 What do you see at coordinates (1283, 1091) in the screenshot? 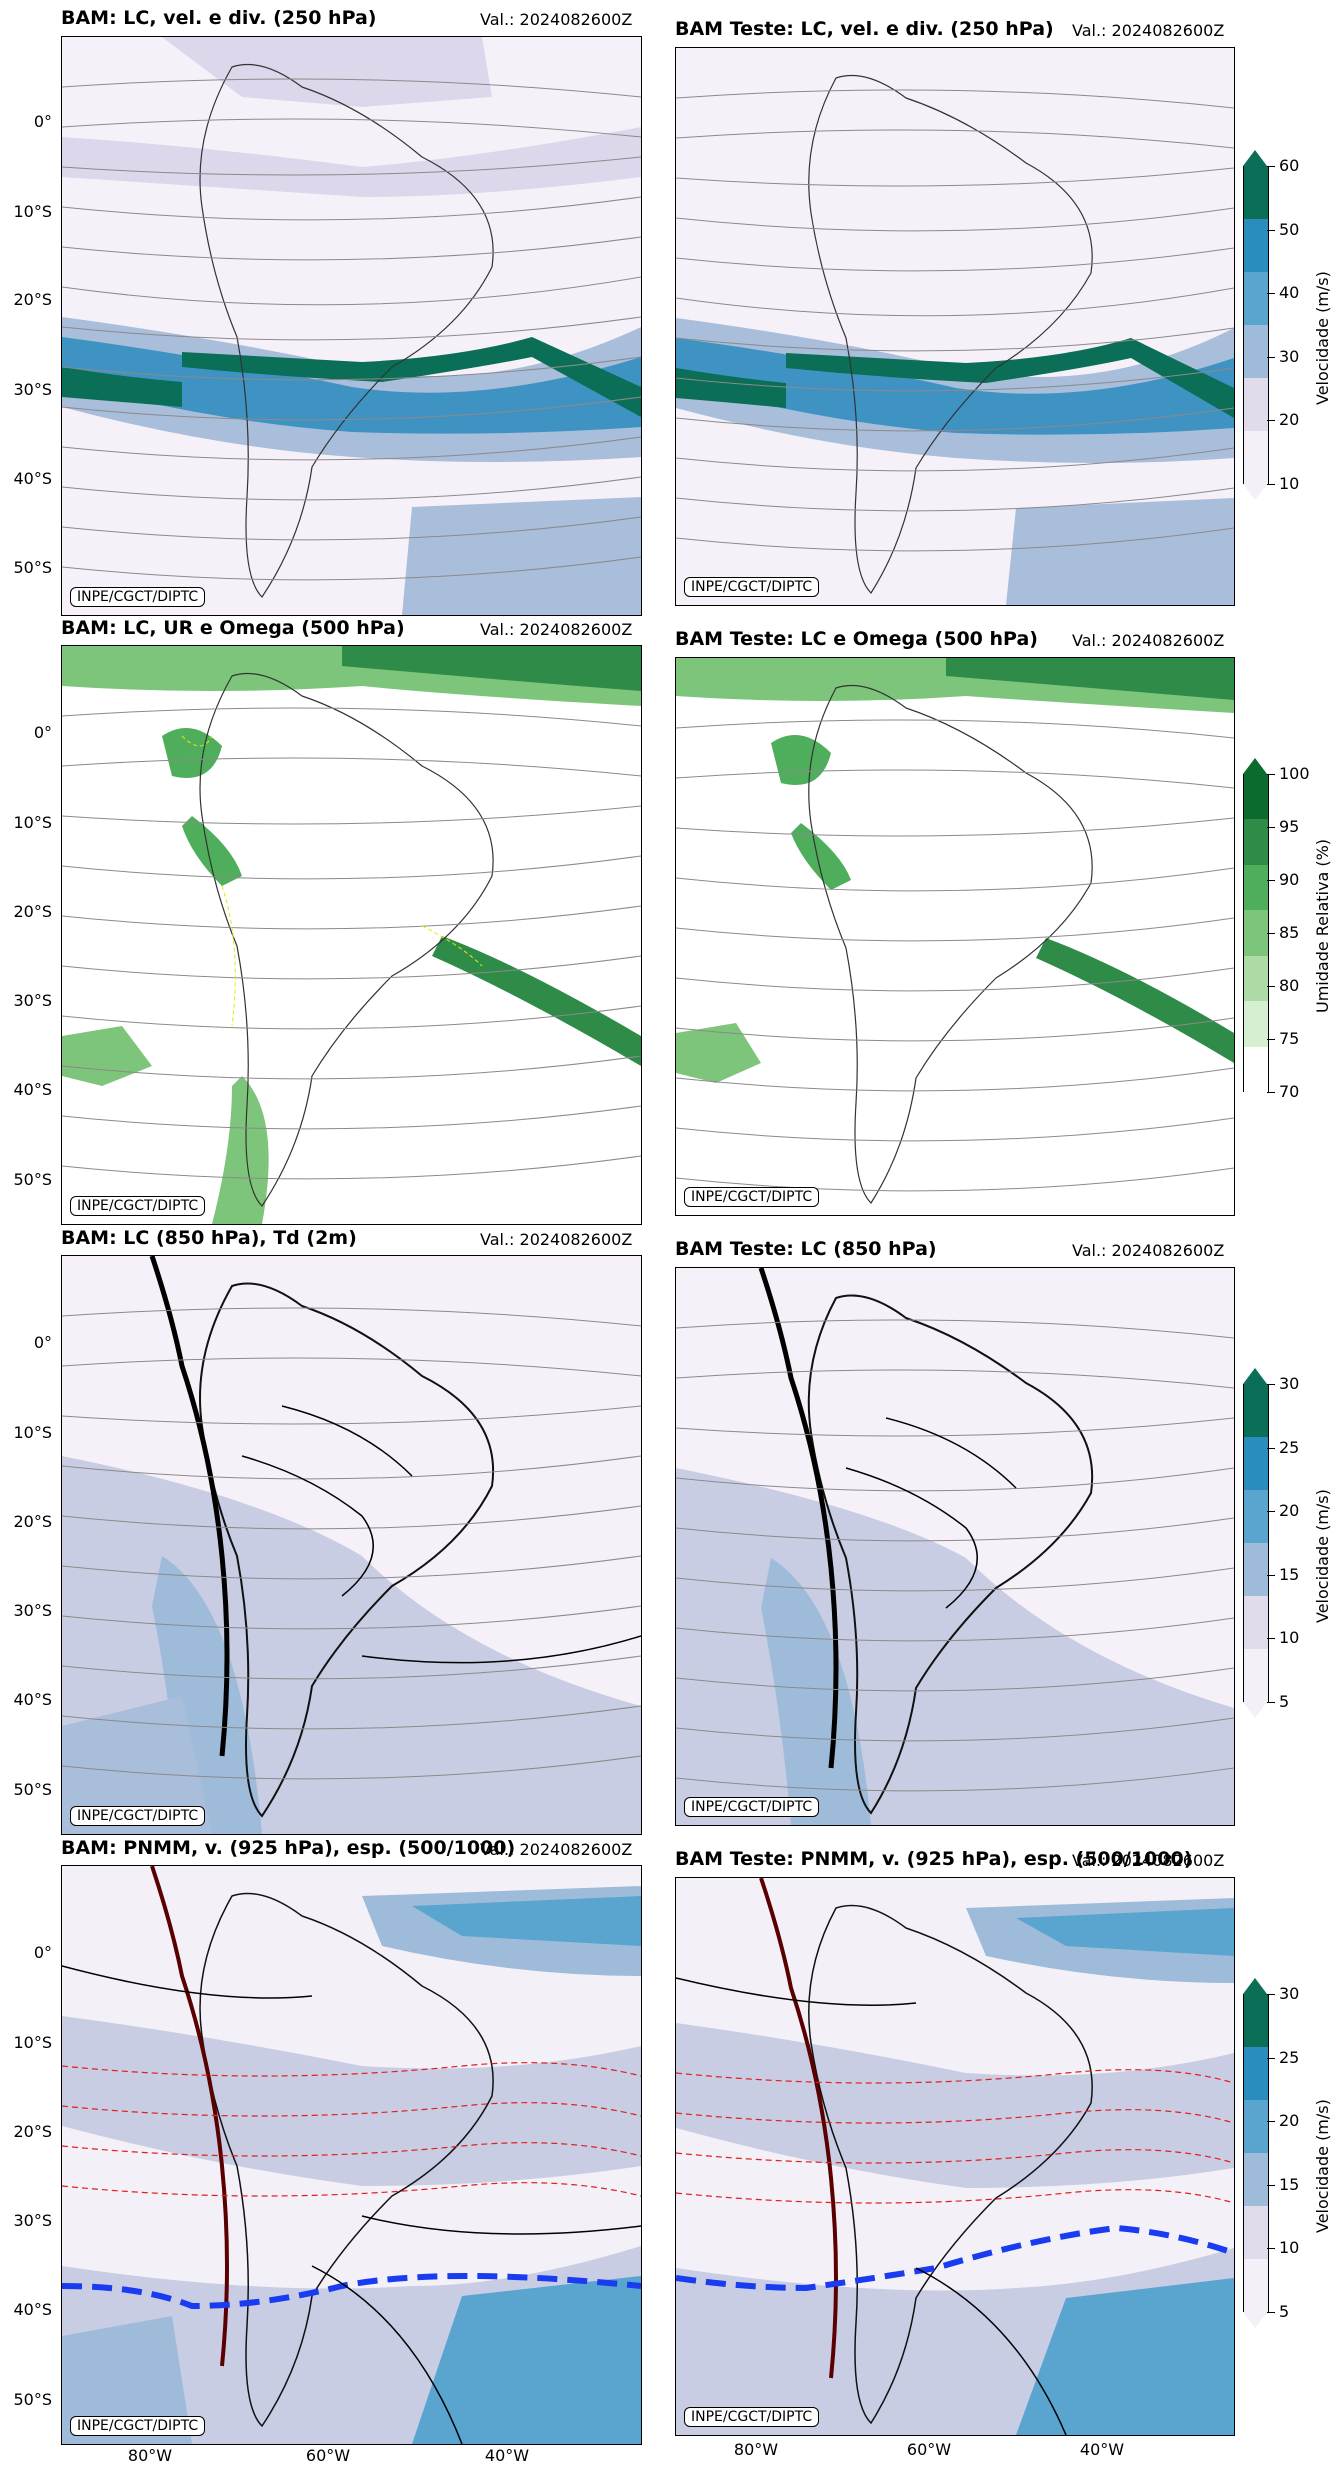
I see `colorbar-tick-label: 70` at bounding box center [1283, 1091].